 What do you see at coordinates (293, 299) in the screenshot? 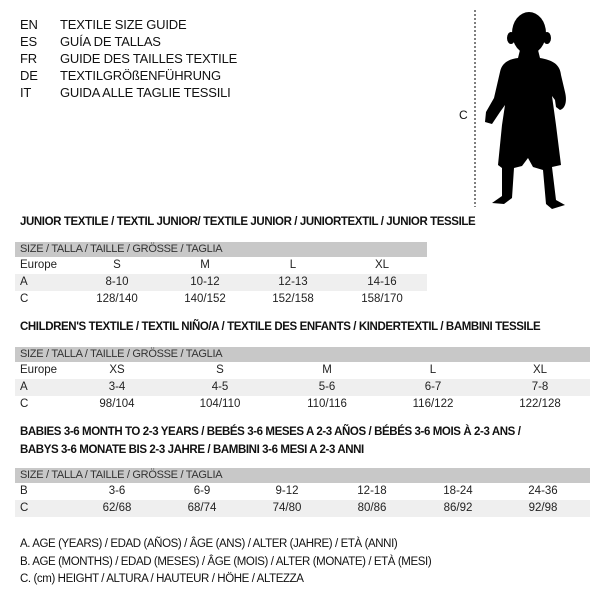
I see `cell: 152/158` at bounding box center [293, 299].